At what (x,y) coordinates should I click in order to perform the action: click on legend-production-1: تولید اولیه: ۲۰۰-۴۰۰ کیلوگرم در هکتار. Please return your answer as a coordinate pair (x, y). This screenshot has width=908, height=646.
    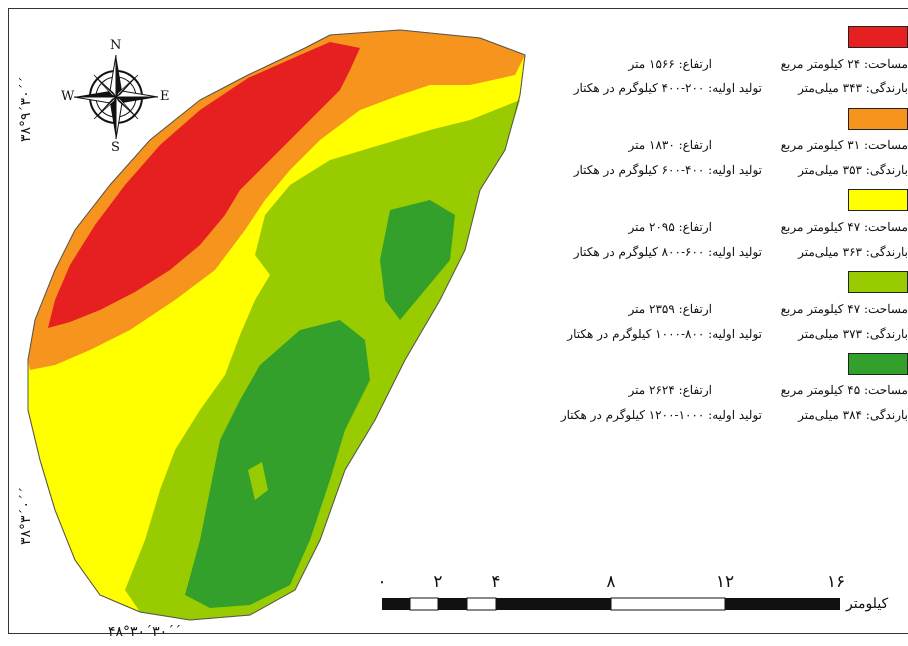
    Looking at the image, I should click on (667, 88).